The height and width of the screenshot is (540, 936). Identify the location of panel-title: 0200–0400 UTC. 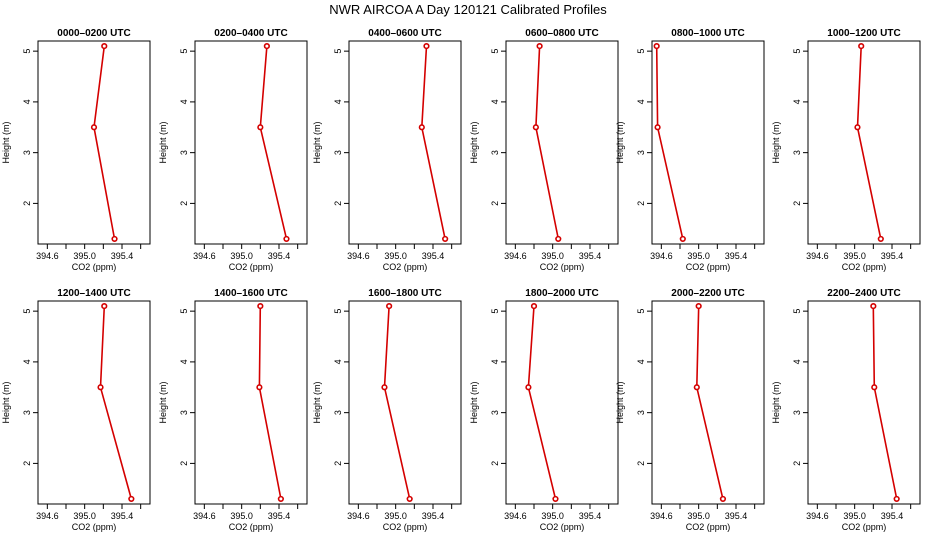
(250, 33).